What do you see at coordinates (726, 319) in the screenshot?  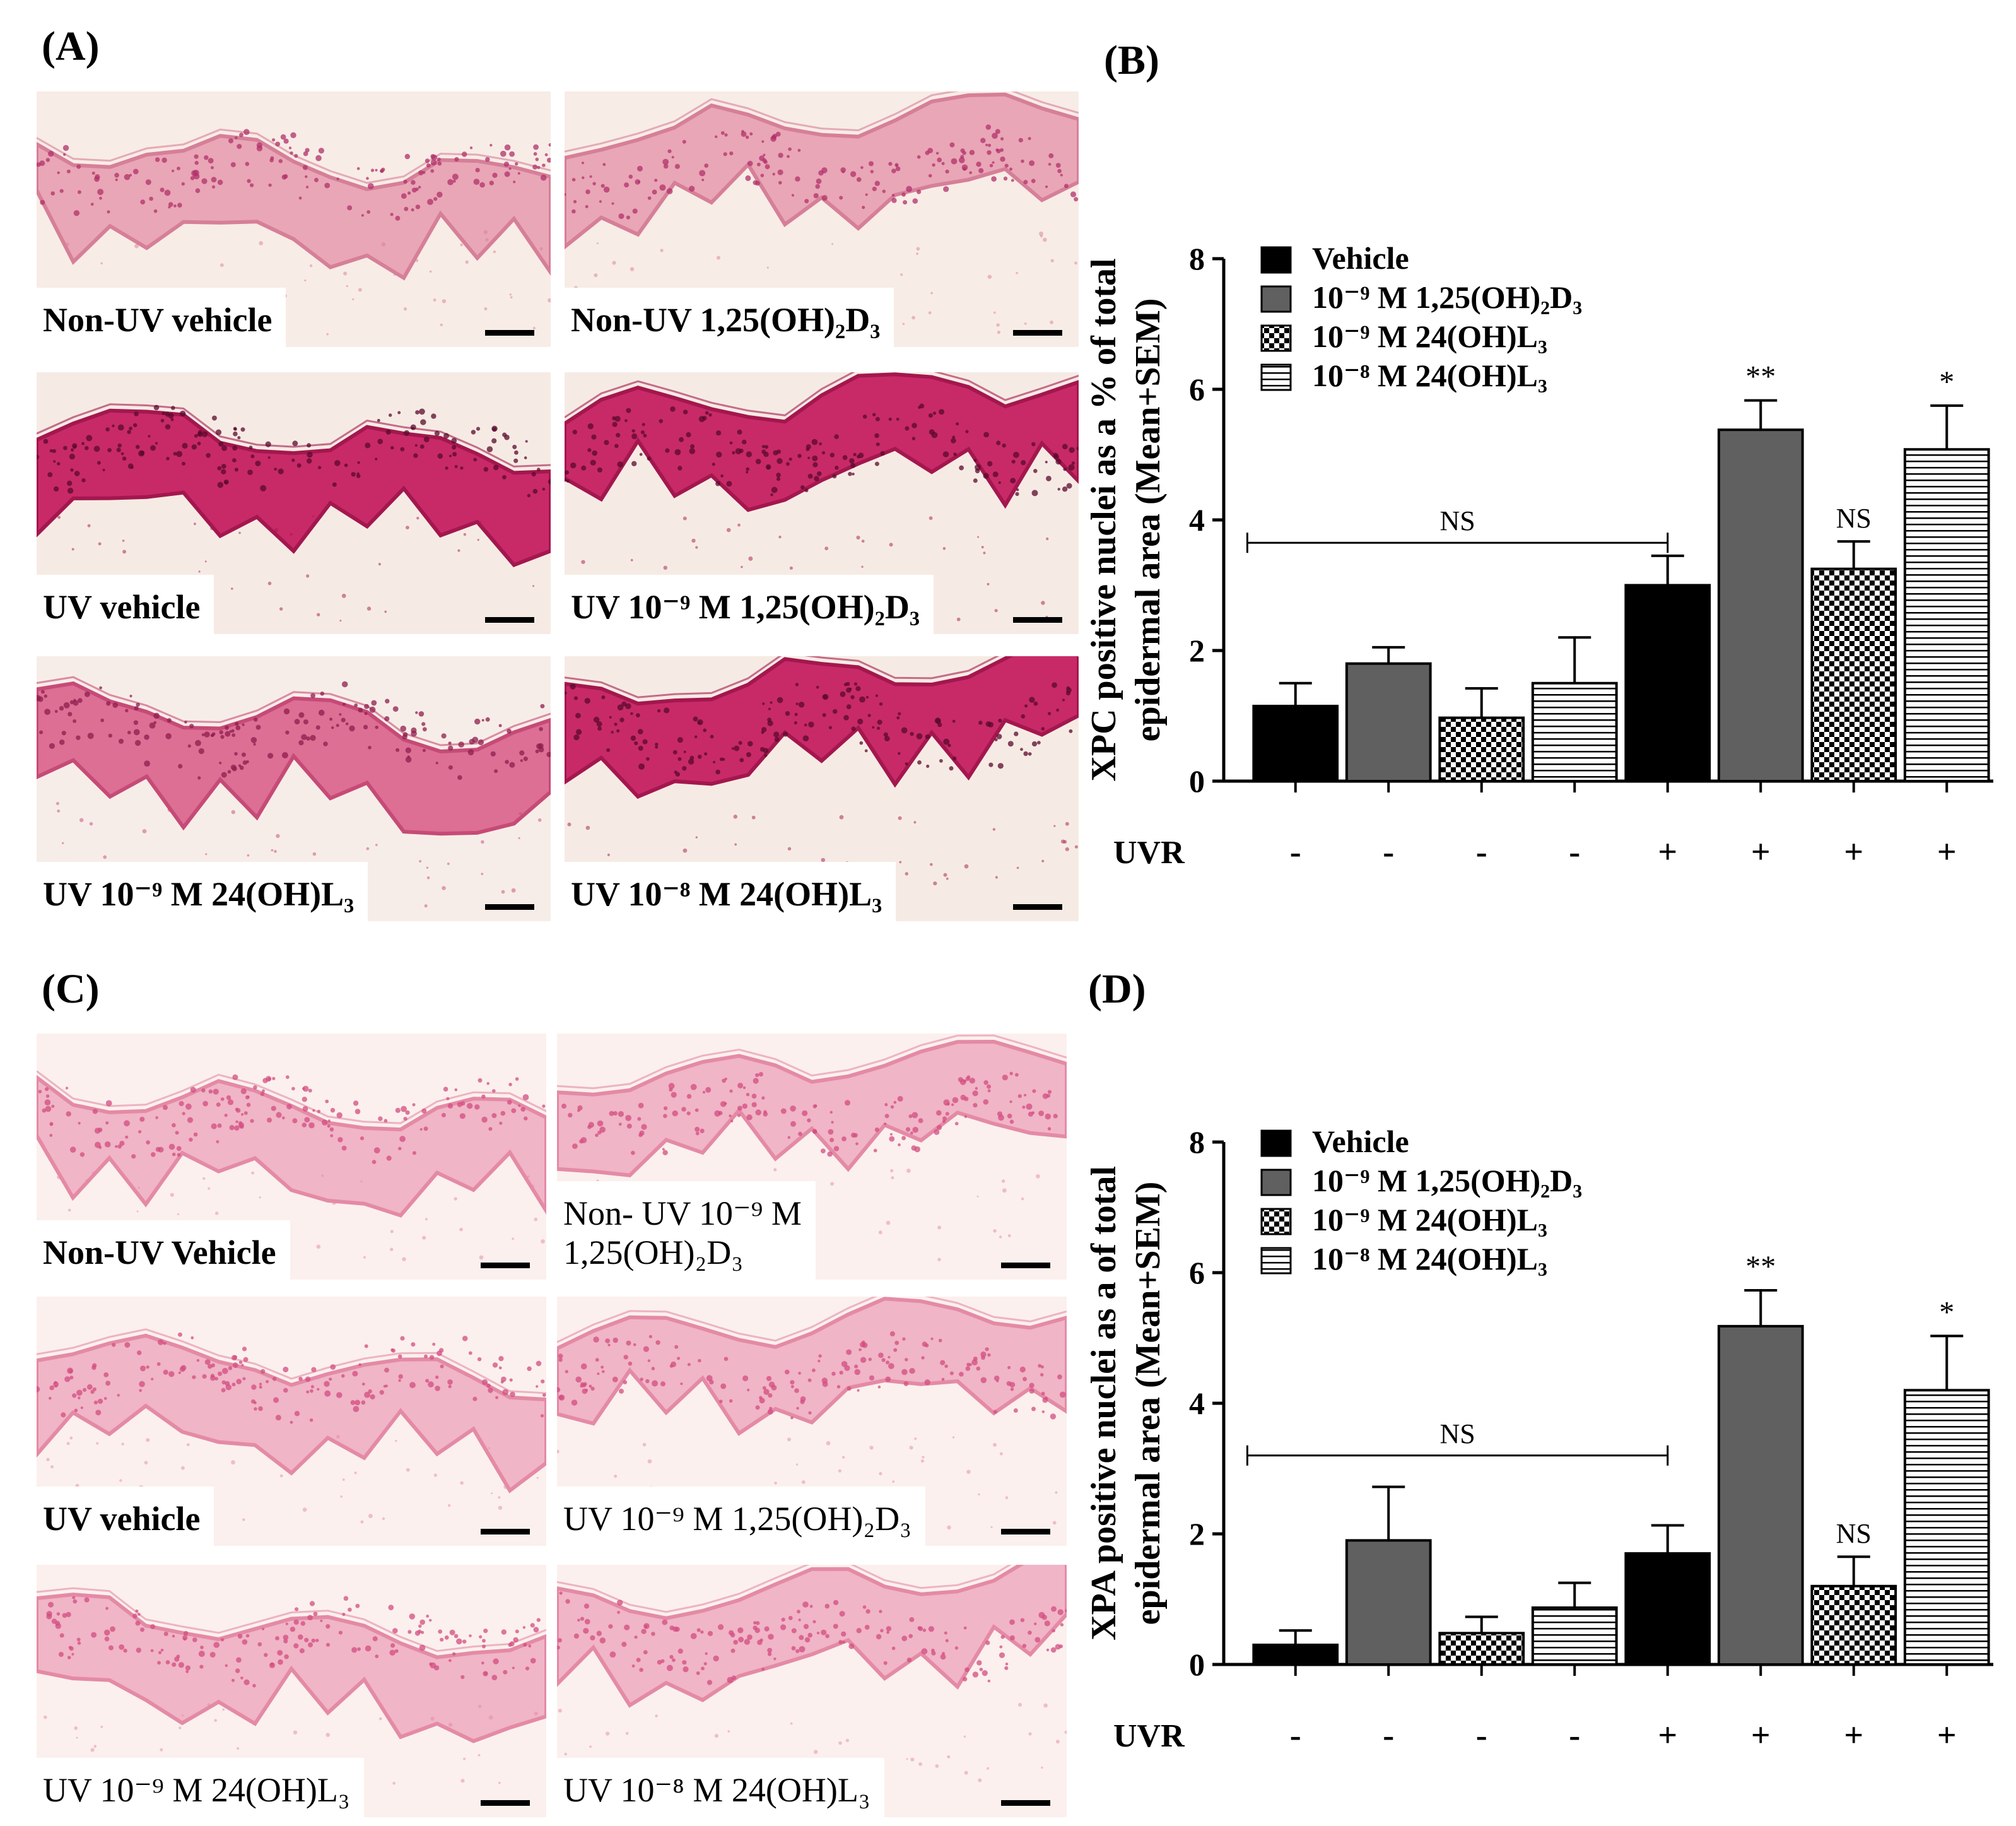 I see `micrograph-caption-line: Non-UV 1,25(OH)₂D₃` at bounding box center [726, 319].